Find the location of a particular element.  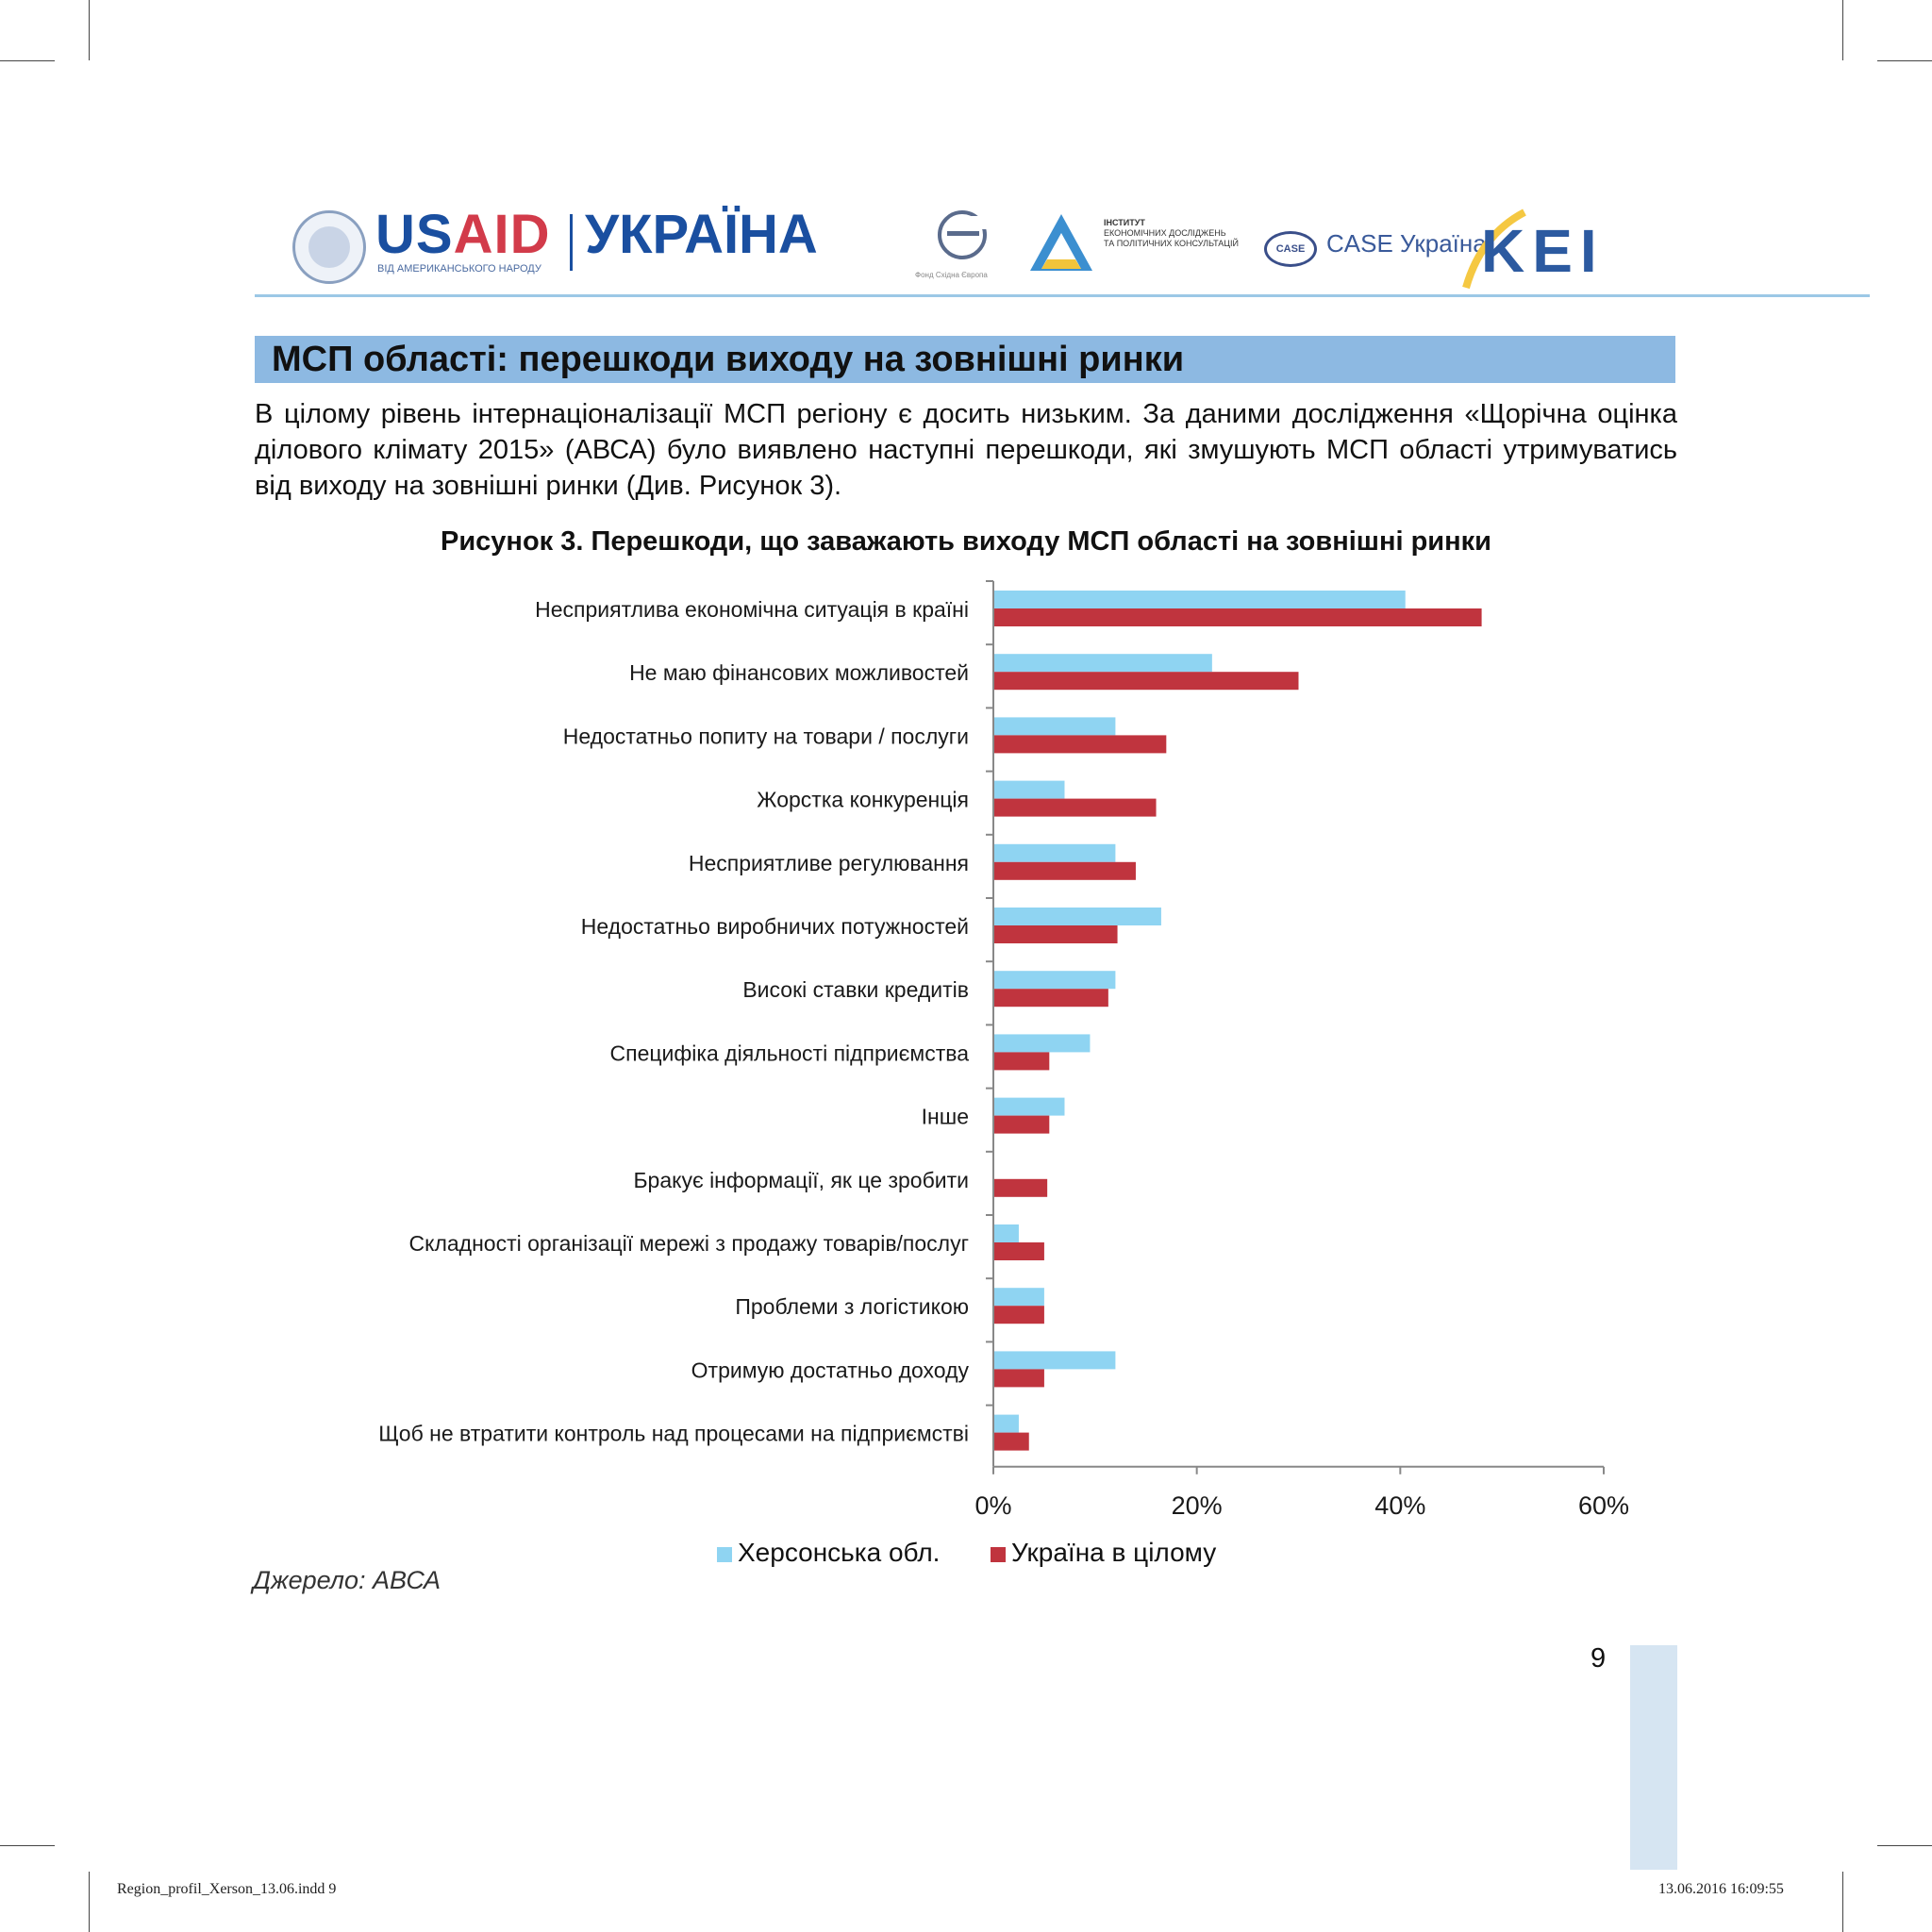

east-europe-foundation-logo-icon is located at coordinates (964, 235).